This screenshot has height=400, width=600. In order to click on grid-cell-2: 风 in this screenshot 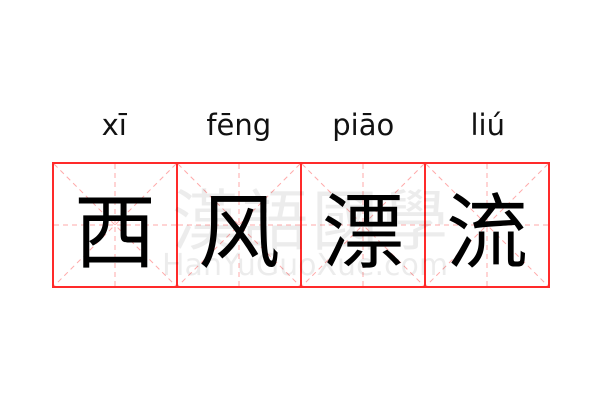, I will do `click(240, 225)`.